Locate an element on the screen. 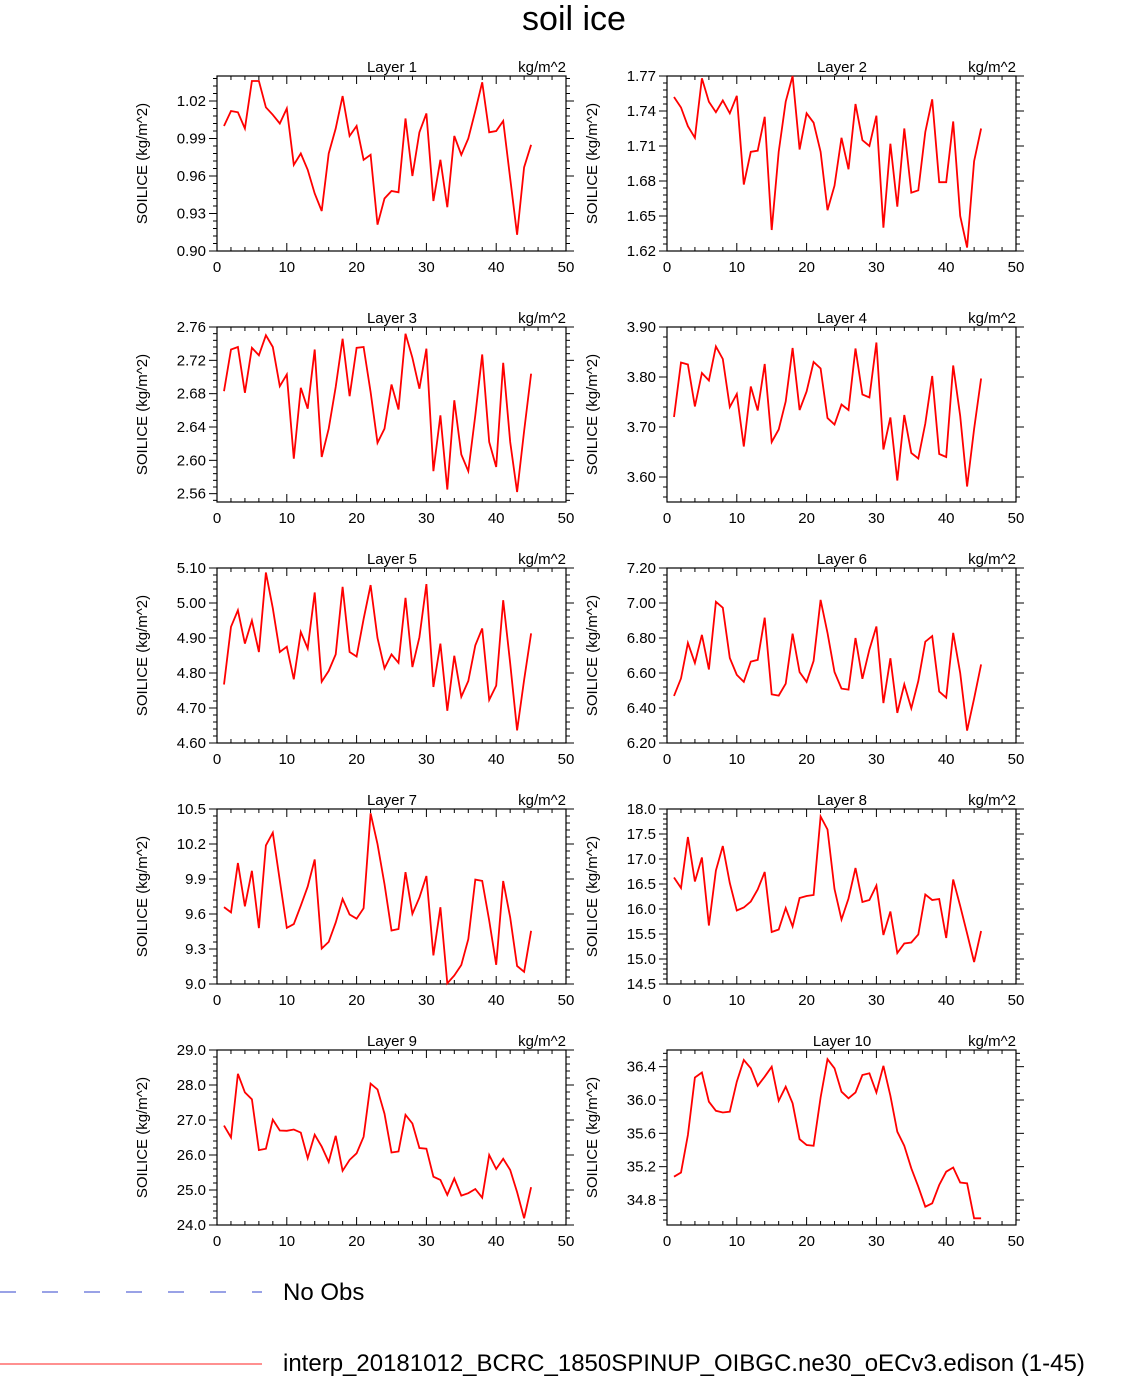 This screenshot has width=1148, height=1378. panel-8-frame is located at coordinates (841, 896).